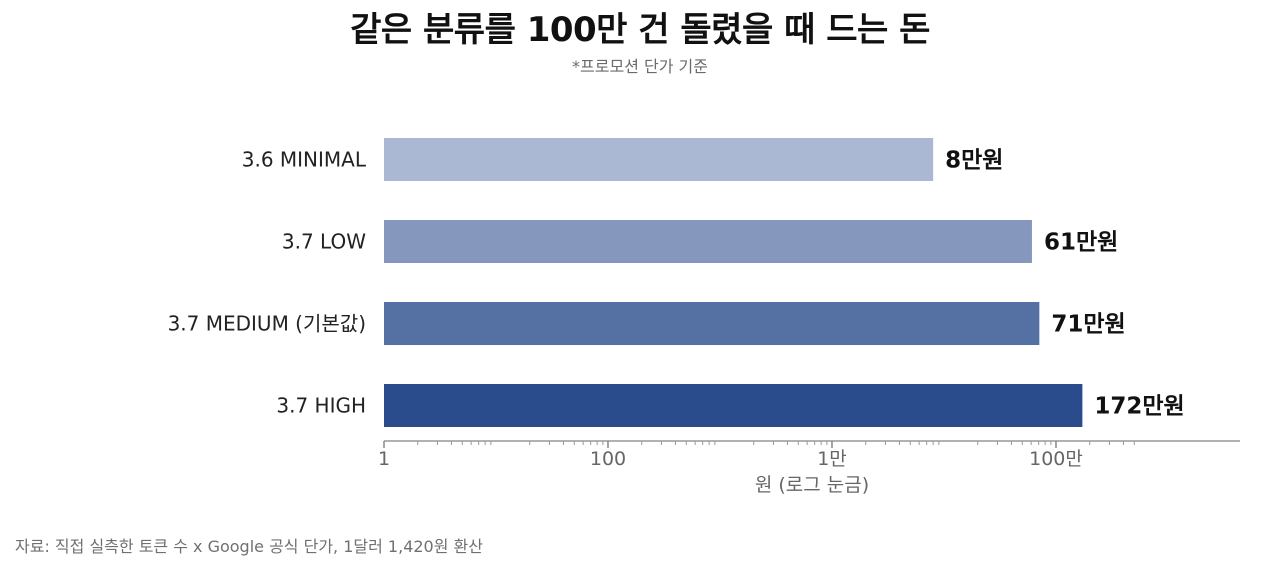 The width and height of the screenshot is (1280, 566). I want to click on value-label: 61만원, so click(1081, 243).